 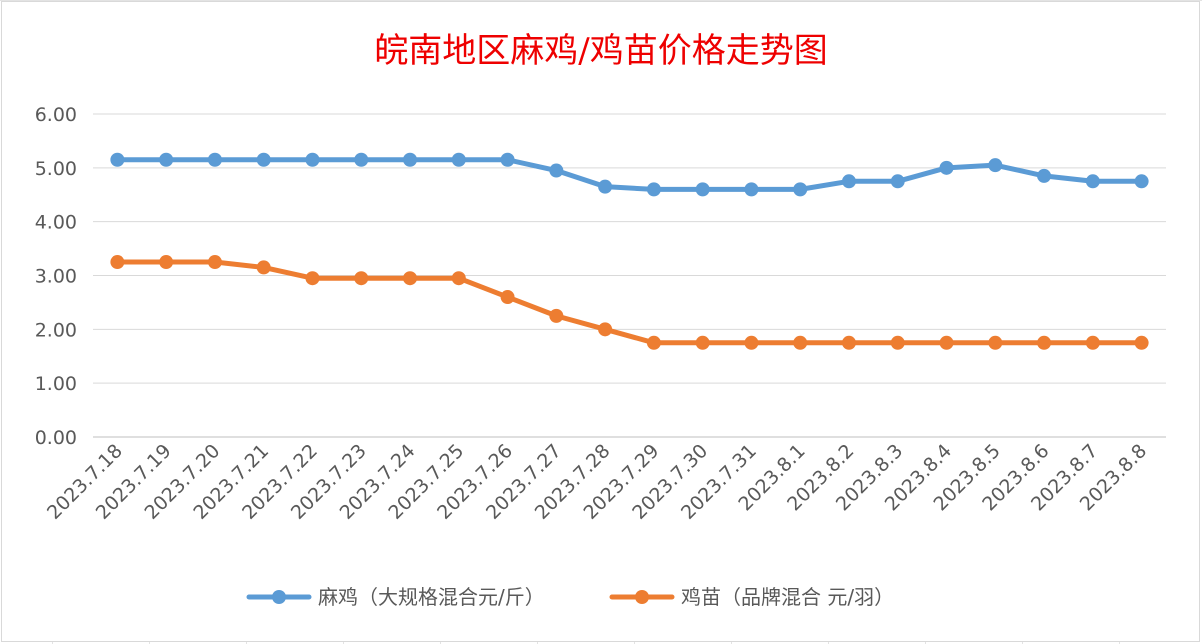 What do you see at coordinates (787, 597) in the screenshot?
I see `legend-label: 鸡苗（品牌混合 元/羽）` at bounding box center [787, 597].